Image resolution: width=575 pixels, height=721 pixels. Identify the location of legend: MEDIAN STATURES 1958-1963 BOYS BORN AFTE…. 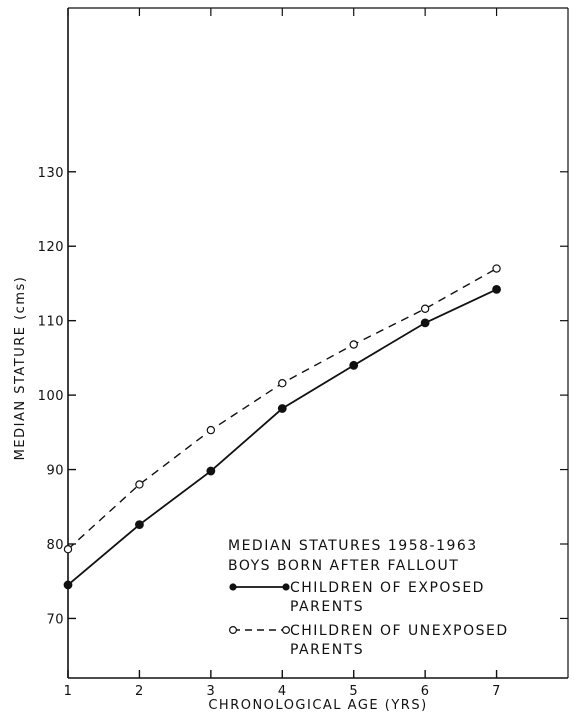
(368, 598).